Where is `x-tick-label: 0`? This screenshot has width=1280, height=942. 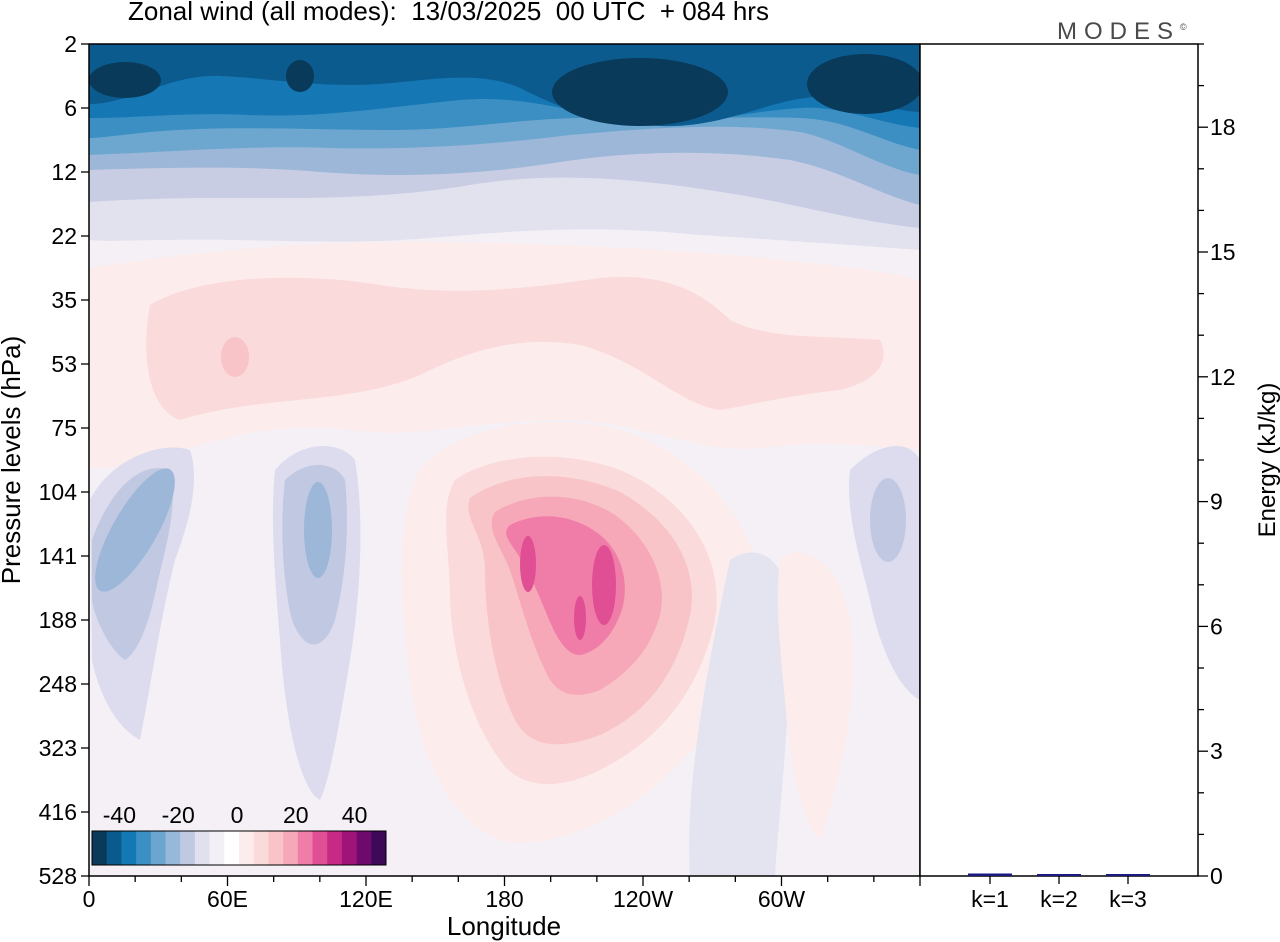
x-tick-label: 0 is located at coordinates (89, 899).